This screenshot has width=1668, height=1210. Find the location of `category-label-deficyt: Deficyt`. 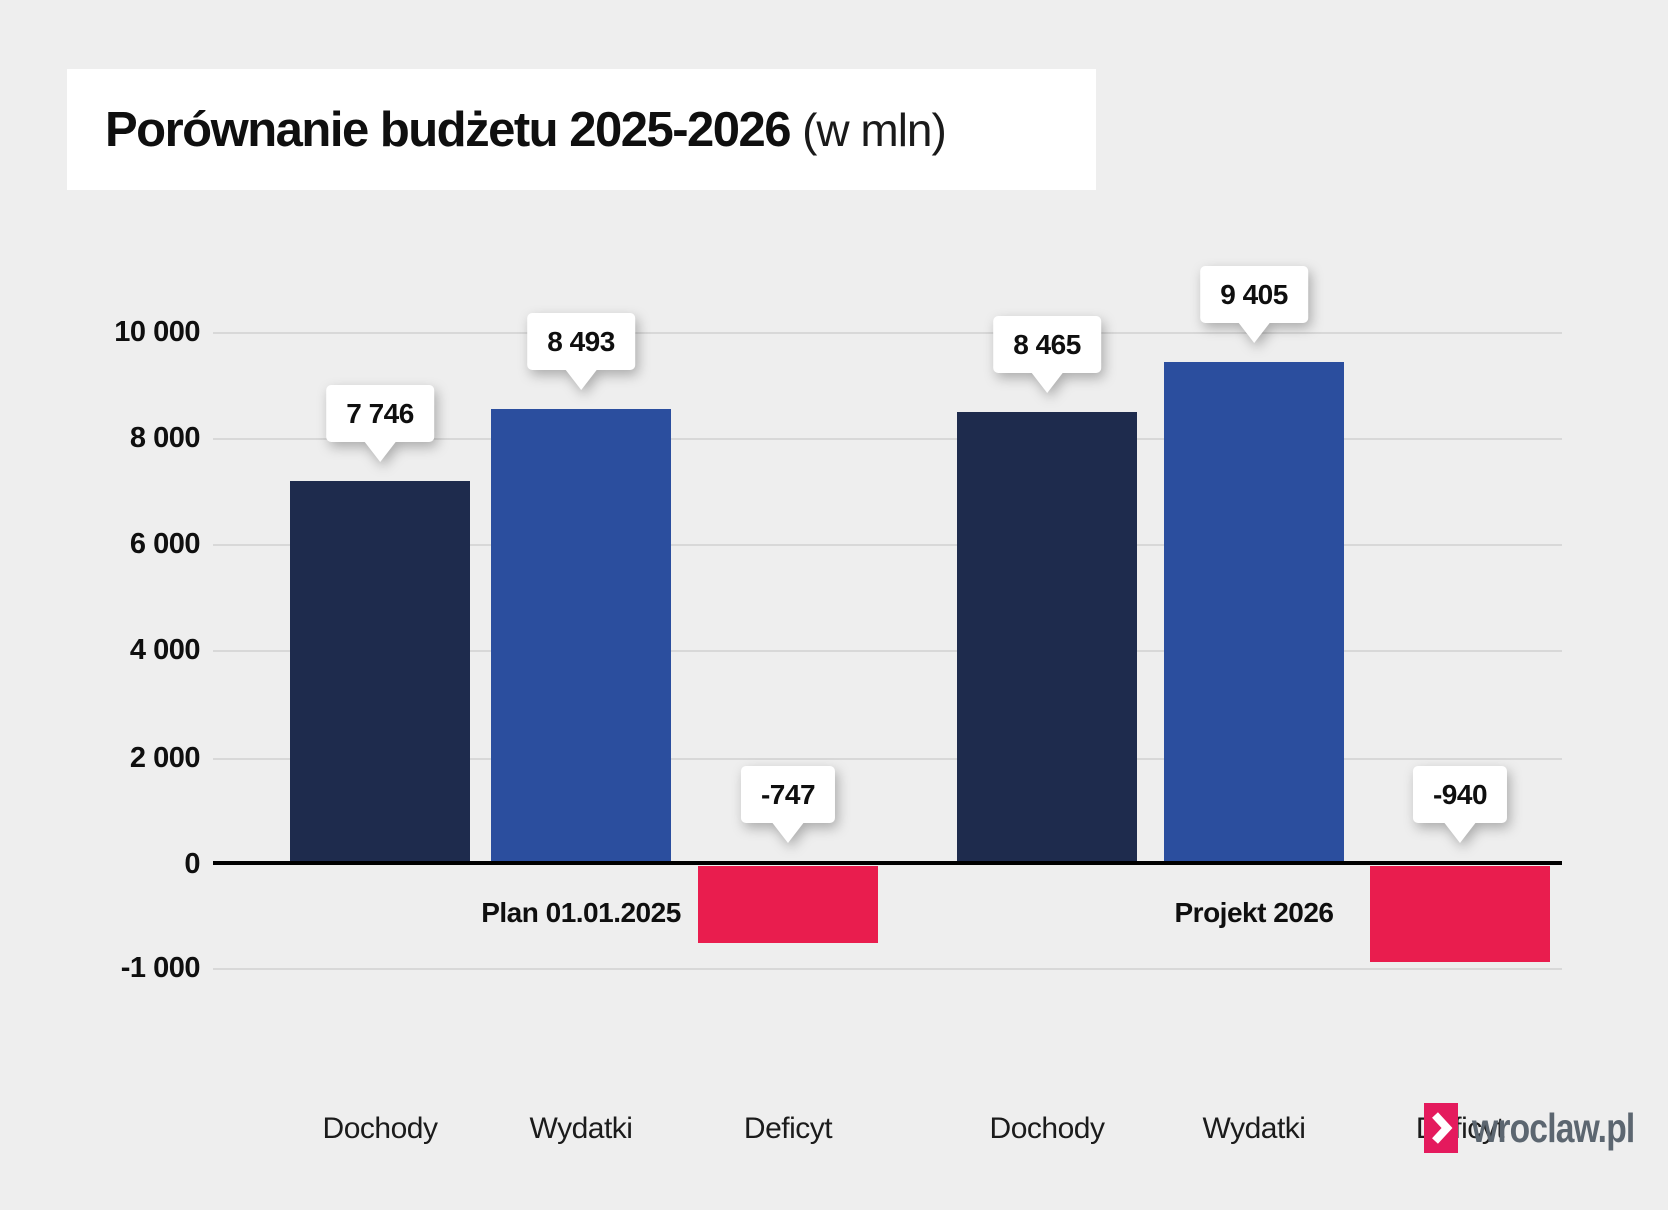

category-label-deficyt: Deficyt is located at coordinates (788, 1128).